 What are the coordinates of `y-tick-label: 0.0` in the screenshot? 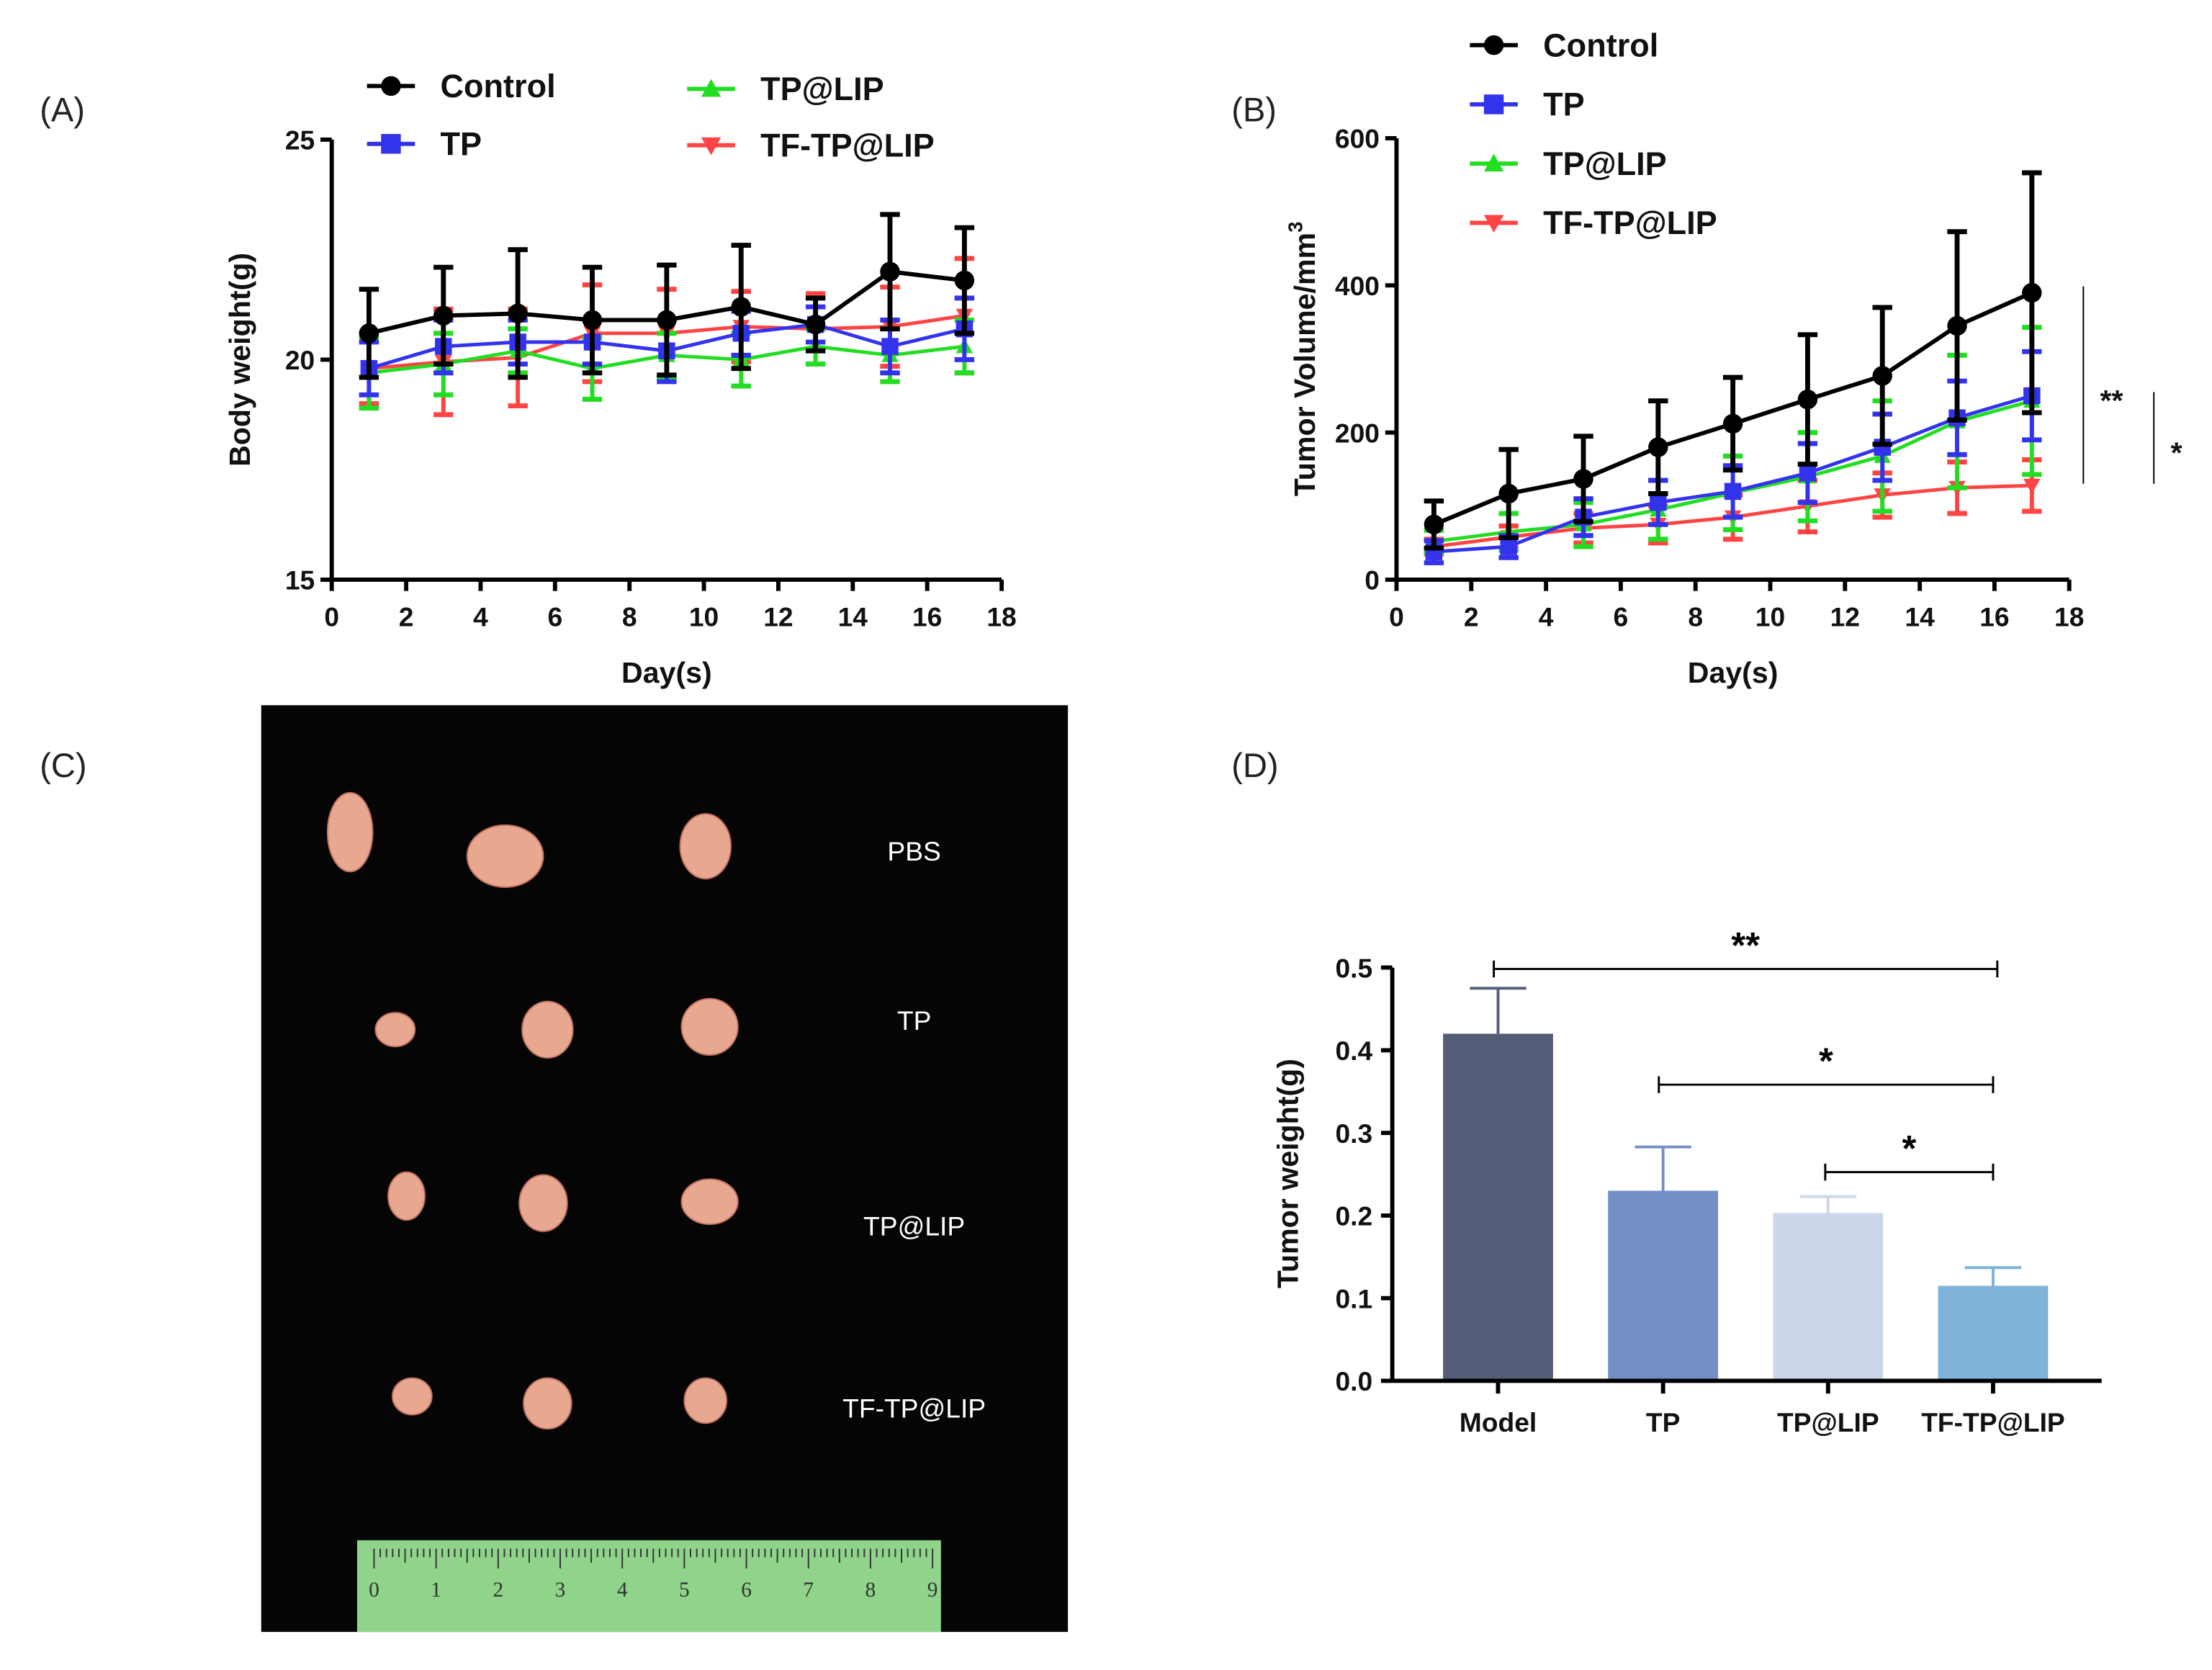 It's located at (1353, 1381).